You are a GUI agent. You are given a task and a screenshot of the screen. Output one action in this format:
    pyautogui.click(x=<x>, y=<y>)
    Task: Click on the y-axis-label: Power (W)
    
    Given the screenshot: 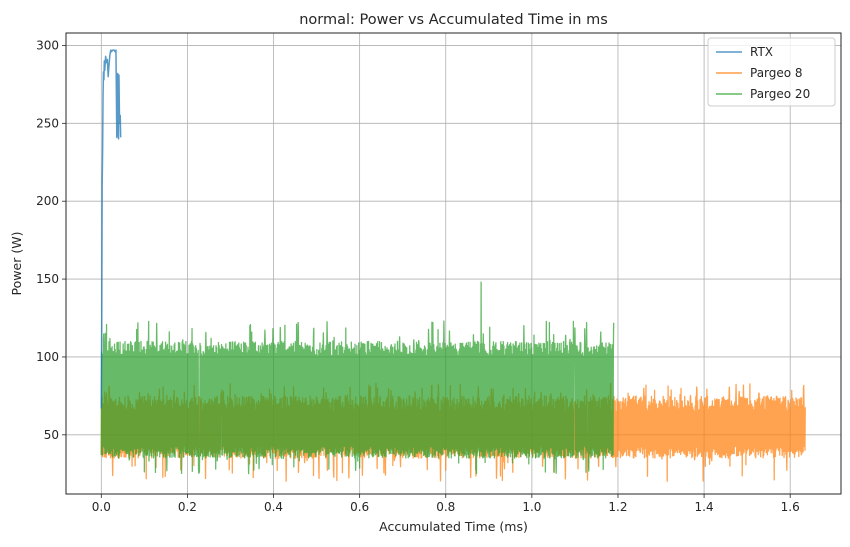 What is the action you would take?
    pyautogui.click(x=16, y=264)
    